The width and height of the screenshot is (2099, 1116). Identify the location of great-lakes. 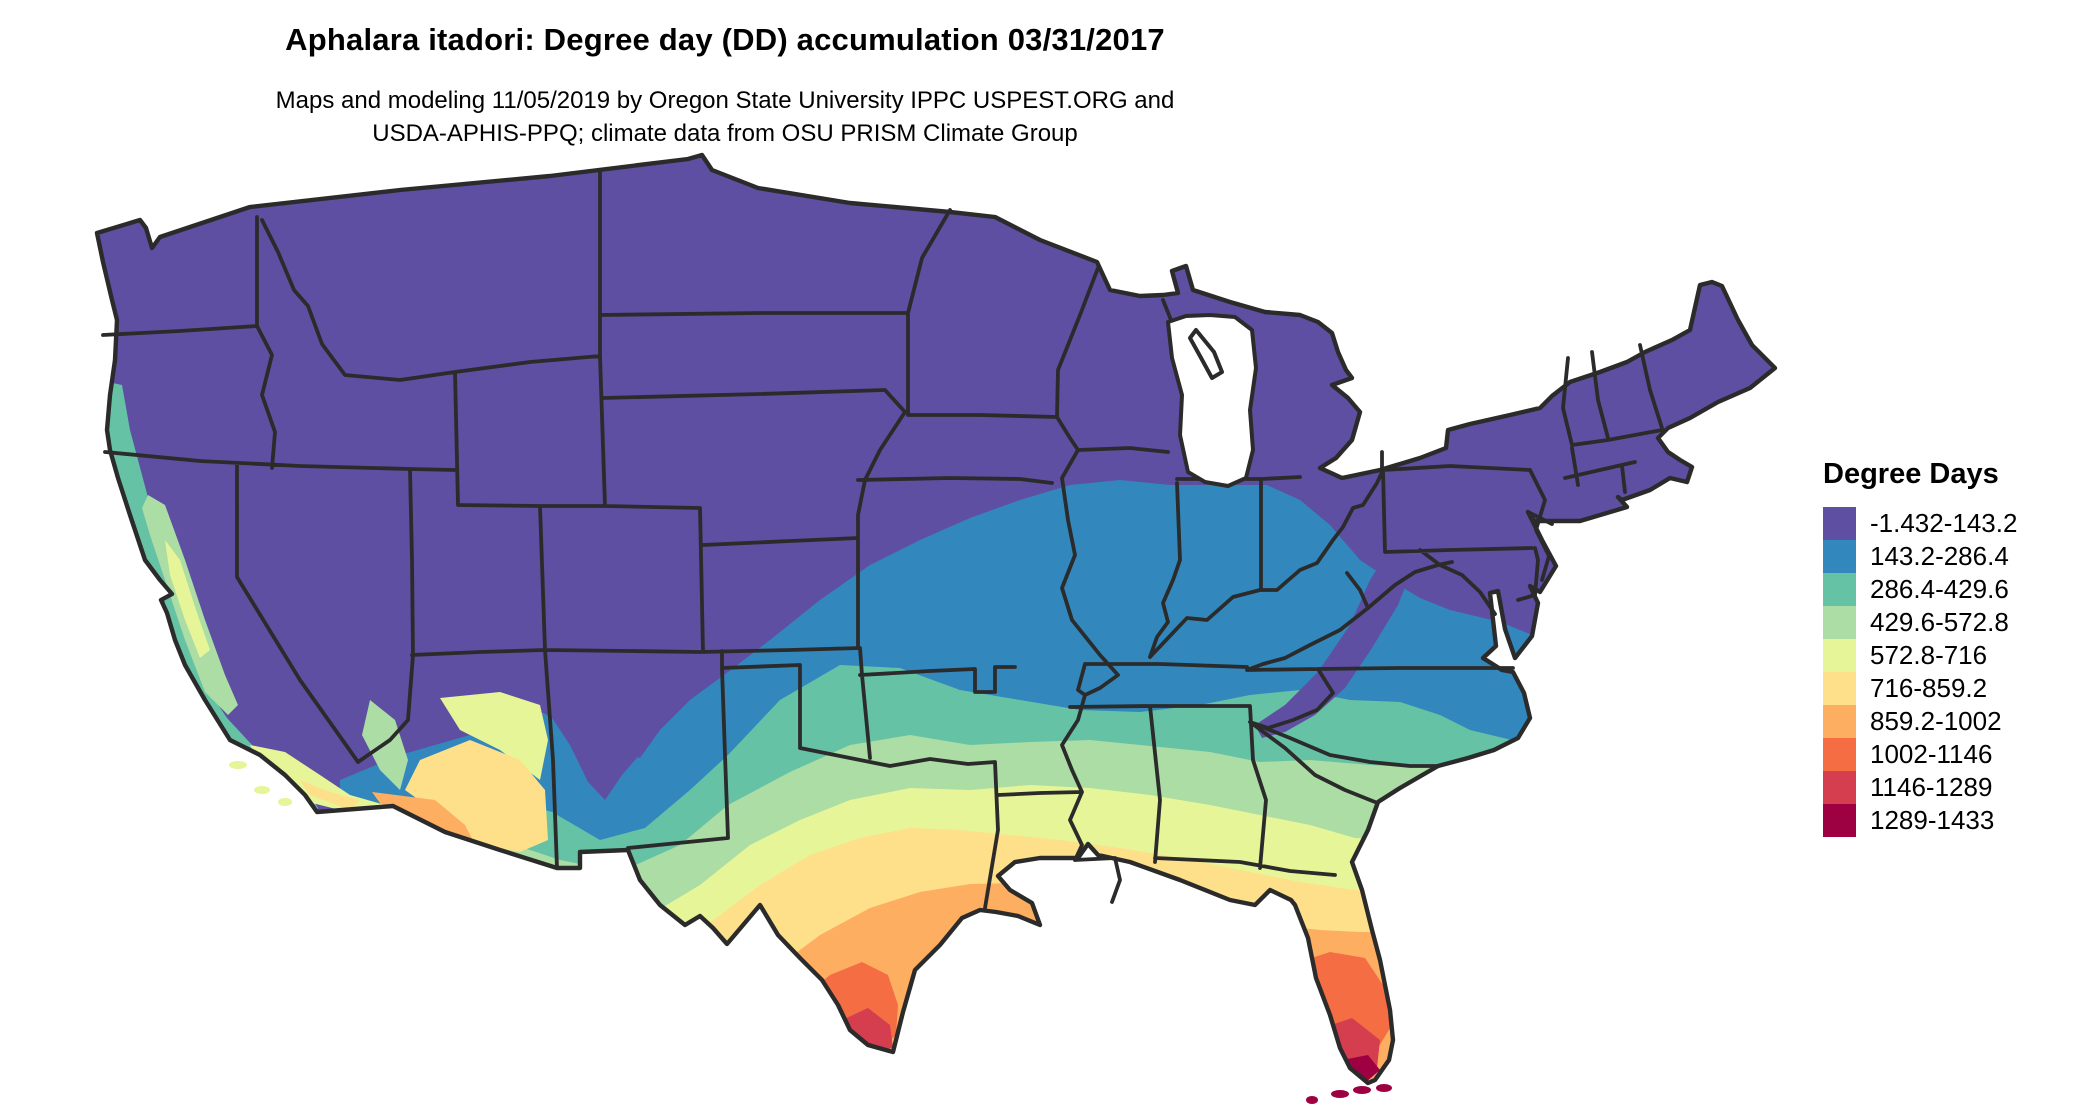
(1212, 400).